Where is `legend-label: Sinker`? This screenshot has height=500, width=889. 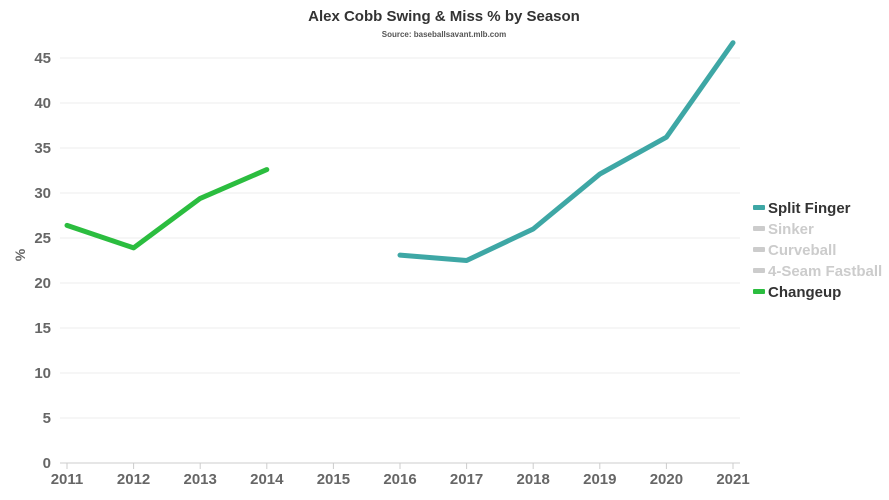 legend-label: Sinker is located at coordinates (791, 229).